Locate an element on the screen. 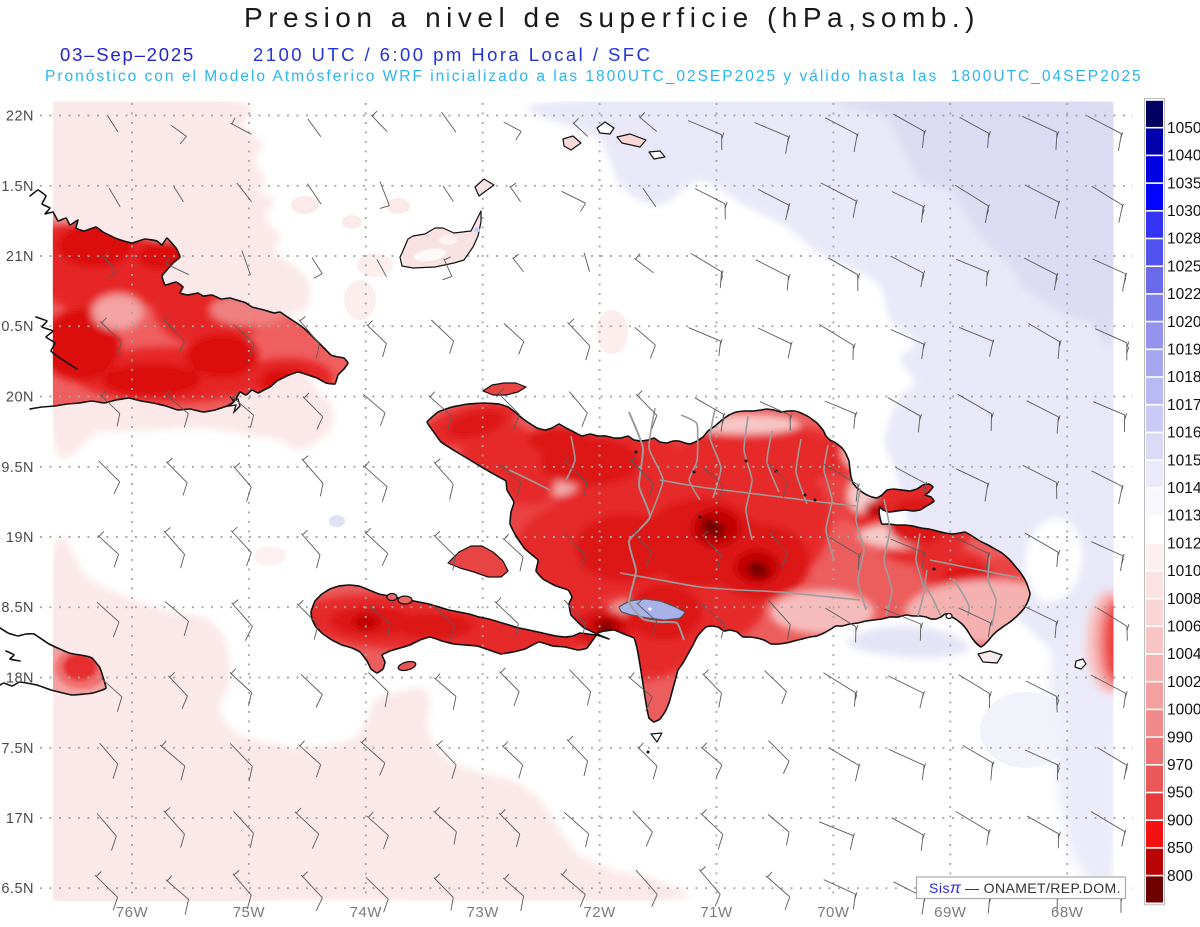  svg-text: 1015 is located at coordinates (1183, 460).